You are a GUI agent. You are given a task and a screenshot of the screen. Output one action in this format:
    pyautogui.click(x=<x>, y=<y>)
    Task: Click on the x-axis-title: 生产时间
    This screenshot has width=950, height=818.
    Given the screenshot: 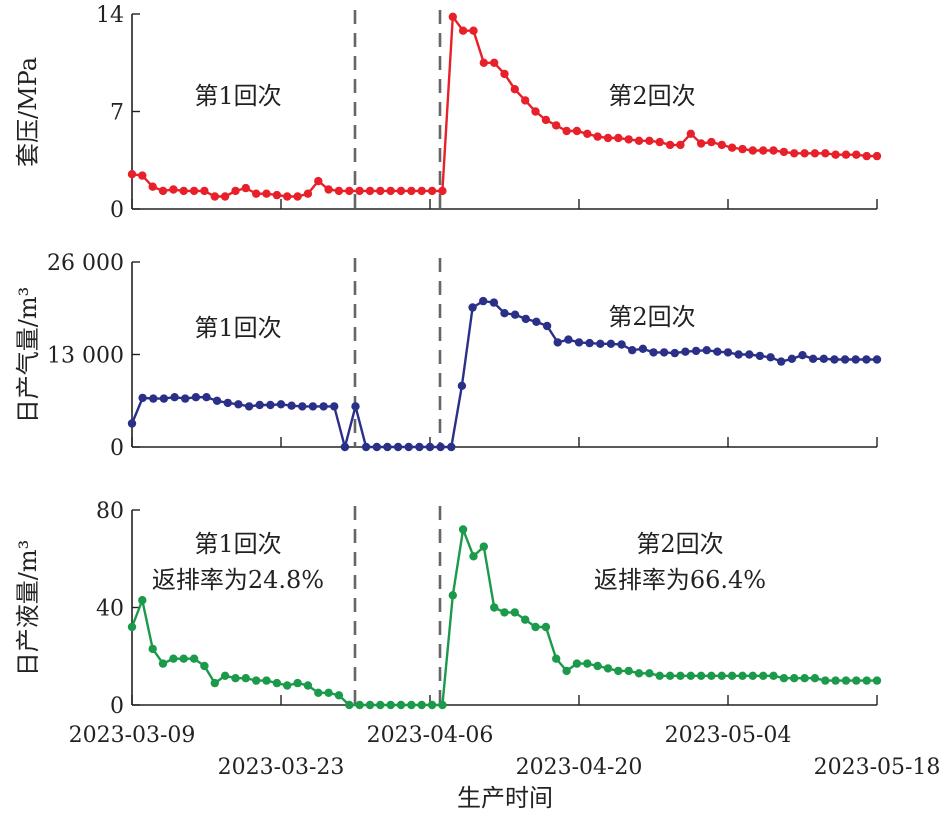 What is the action you would take?
    pyautogui.click(x=505, y=798)
    